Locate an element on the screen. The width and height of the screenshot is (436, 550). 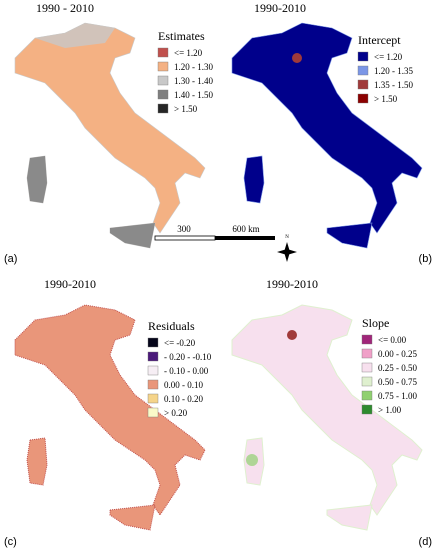
legend-label: - 0.20 - -0.10 is located at coordinates (188, 357).